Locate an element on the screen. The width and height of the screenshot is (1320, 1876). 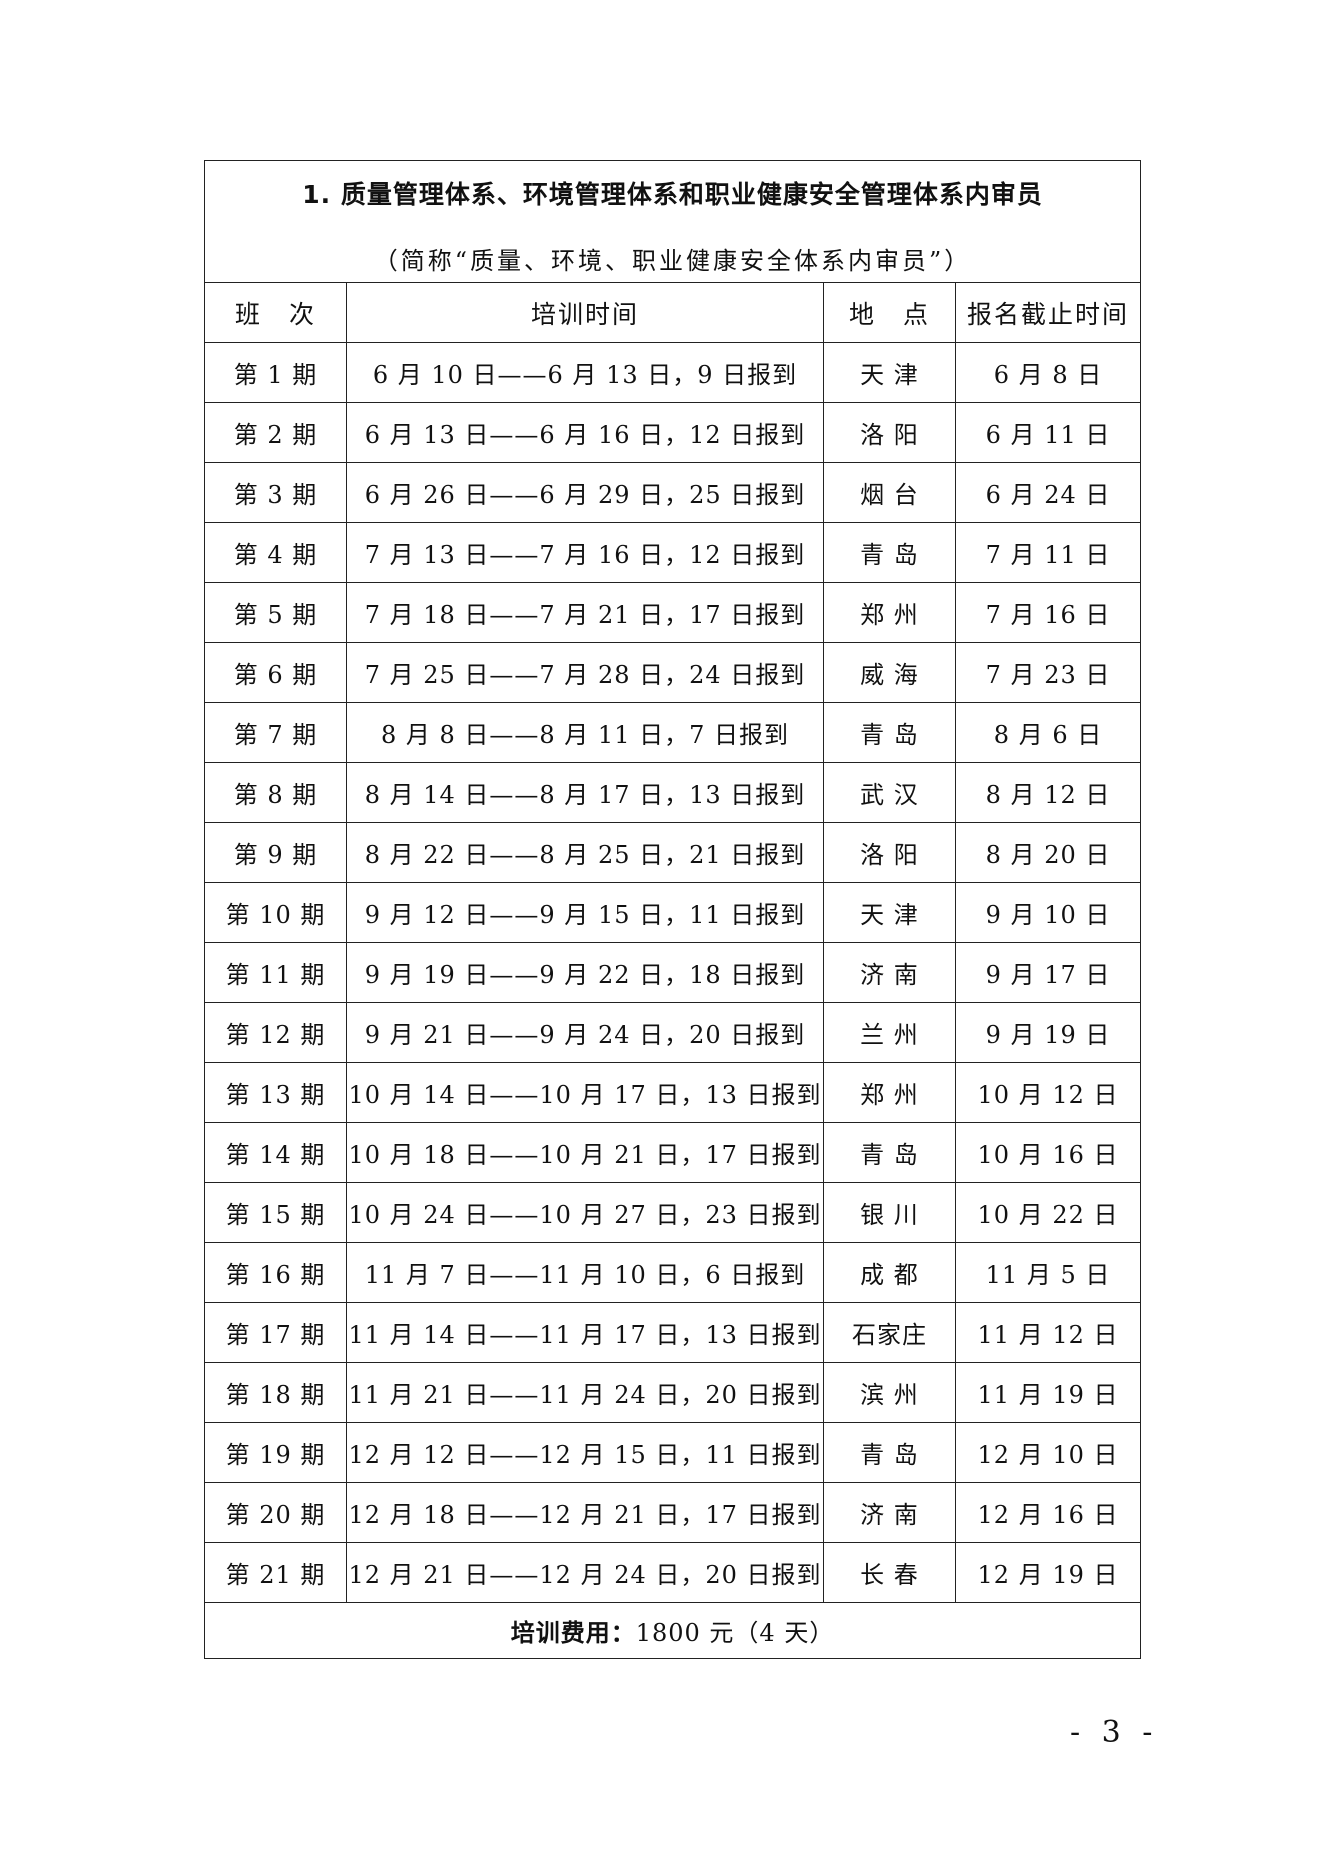
location-cell: 烟 台 is located at coordinates (889, 492).